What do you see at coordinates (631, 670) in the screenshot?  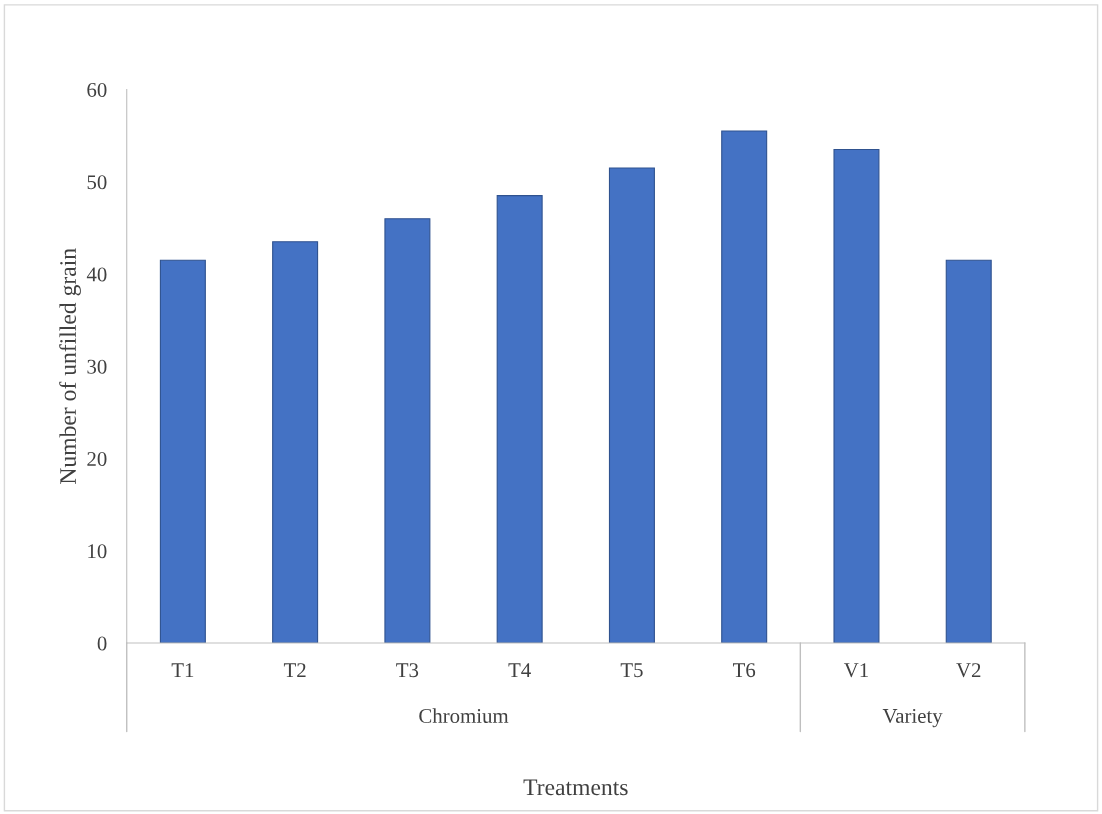 I see `x-tick-label: T5` at bounding box center [631, 670].